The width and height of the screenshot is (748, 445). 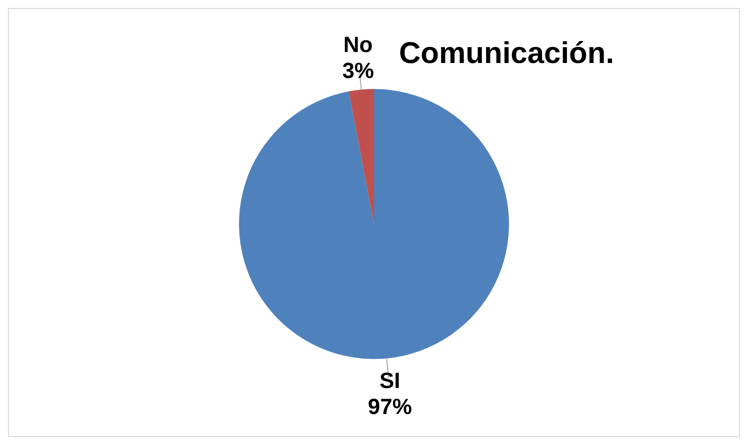 What do you see at coordinates (358, 70) in the screenshot?
I see `data-label: 3%` at bounding box center [358, 70].